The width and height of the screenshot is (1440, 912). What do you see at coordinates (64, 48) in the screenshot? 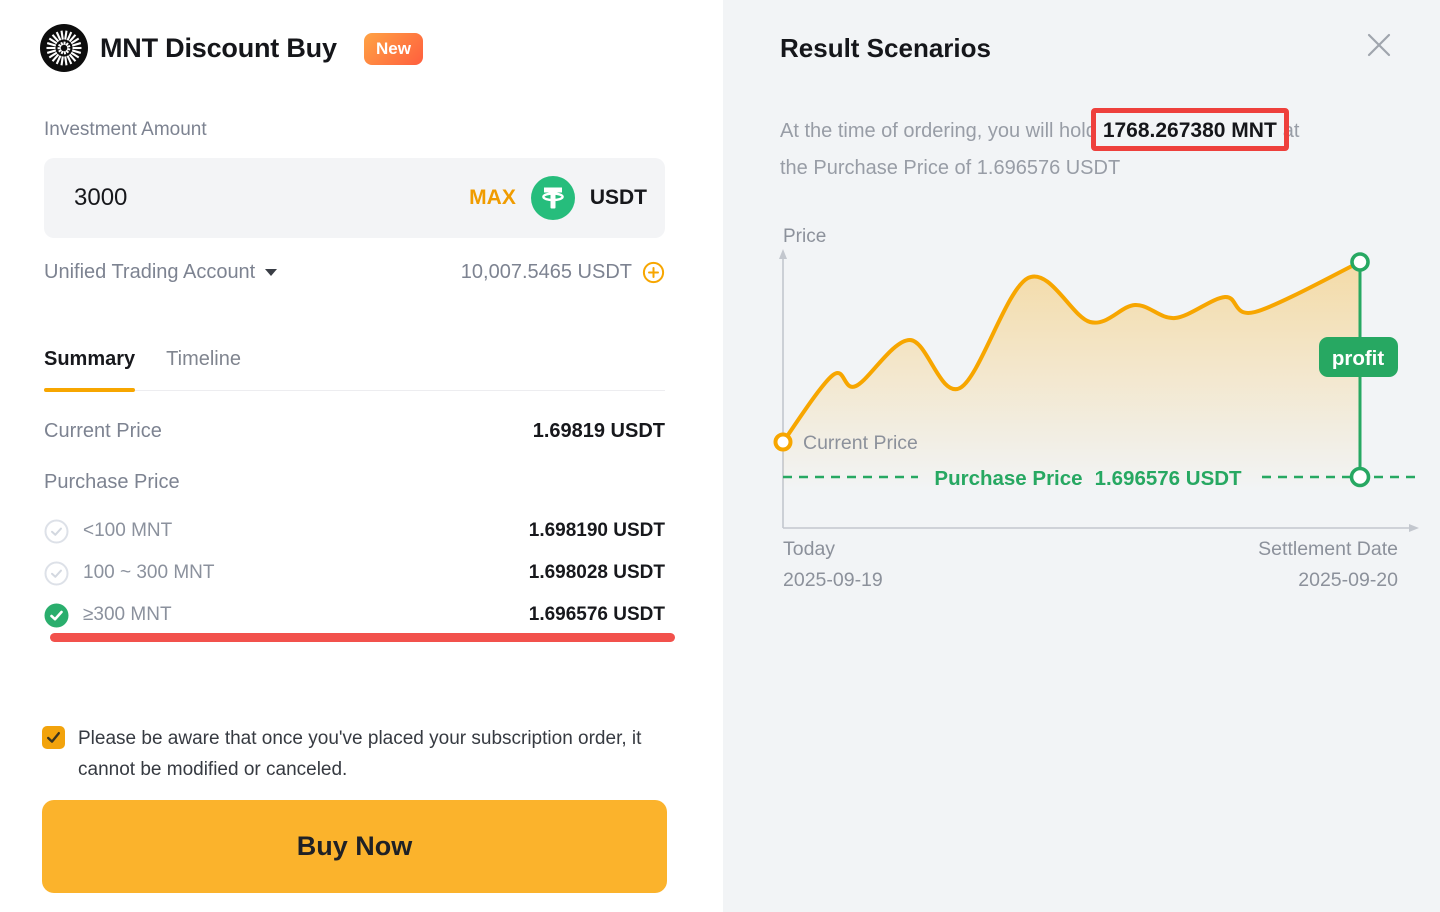
I see `mnt-token-logo-icon` at bounding box center [64, 48].